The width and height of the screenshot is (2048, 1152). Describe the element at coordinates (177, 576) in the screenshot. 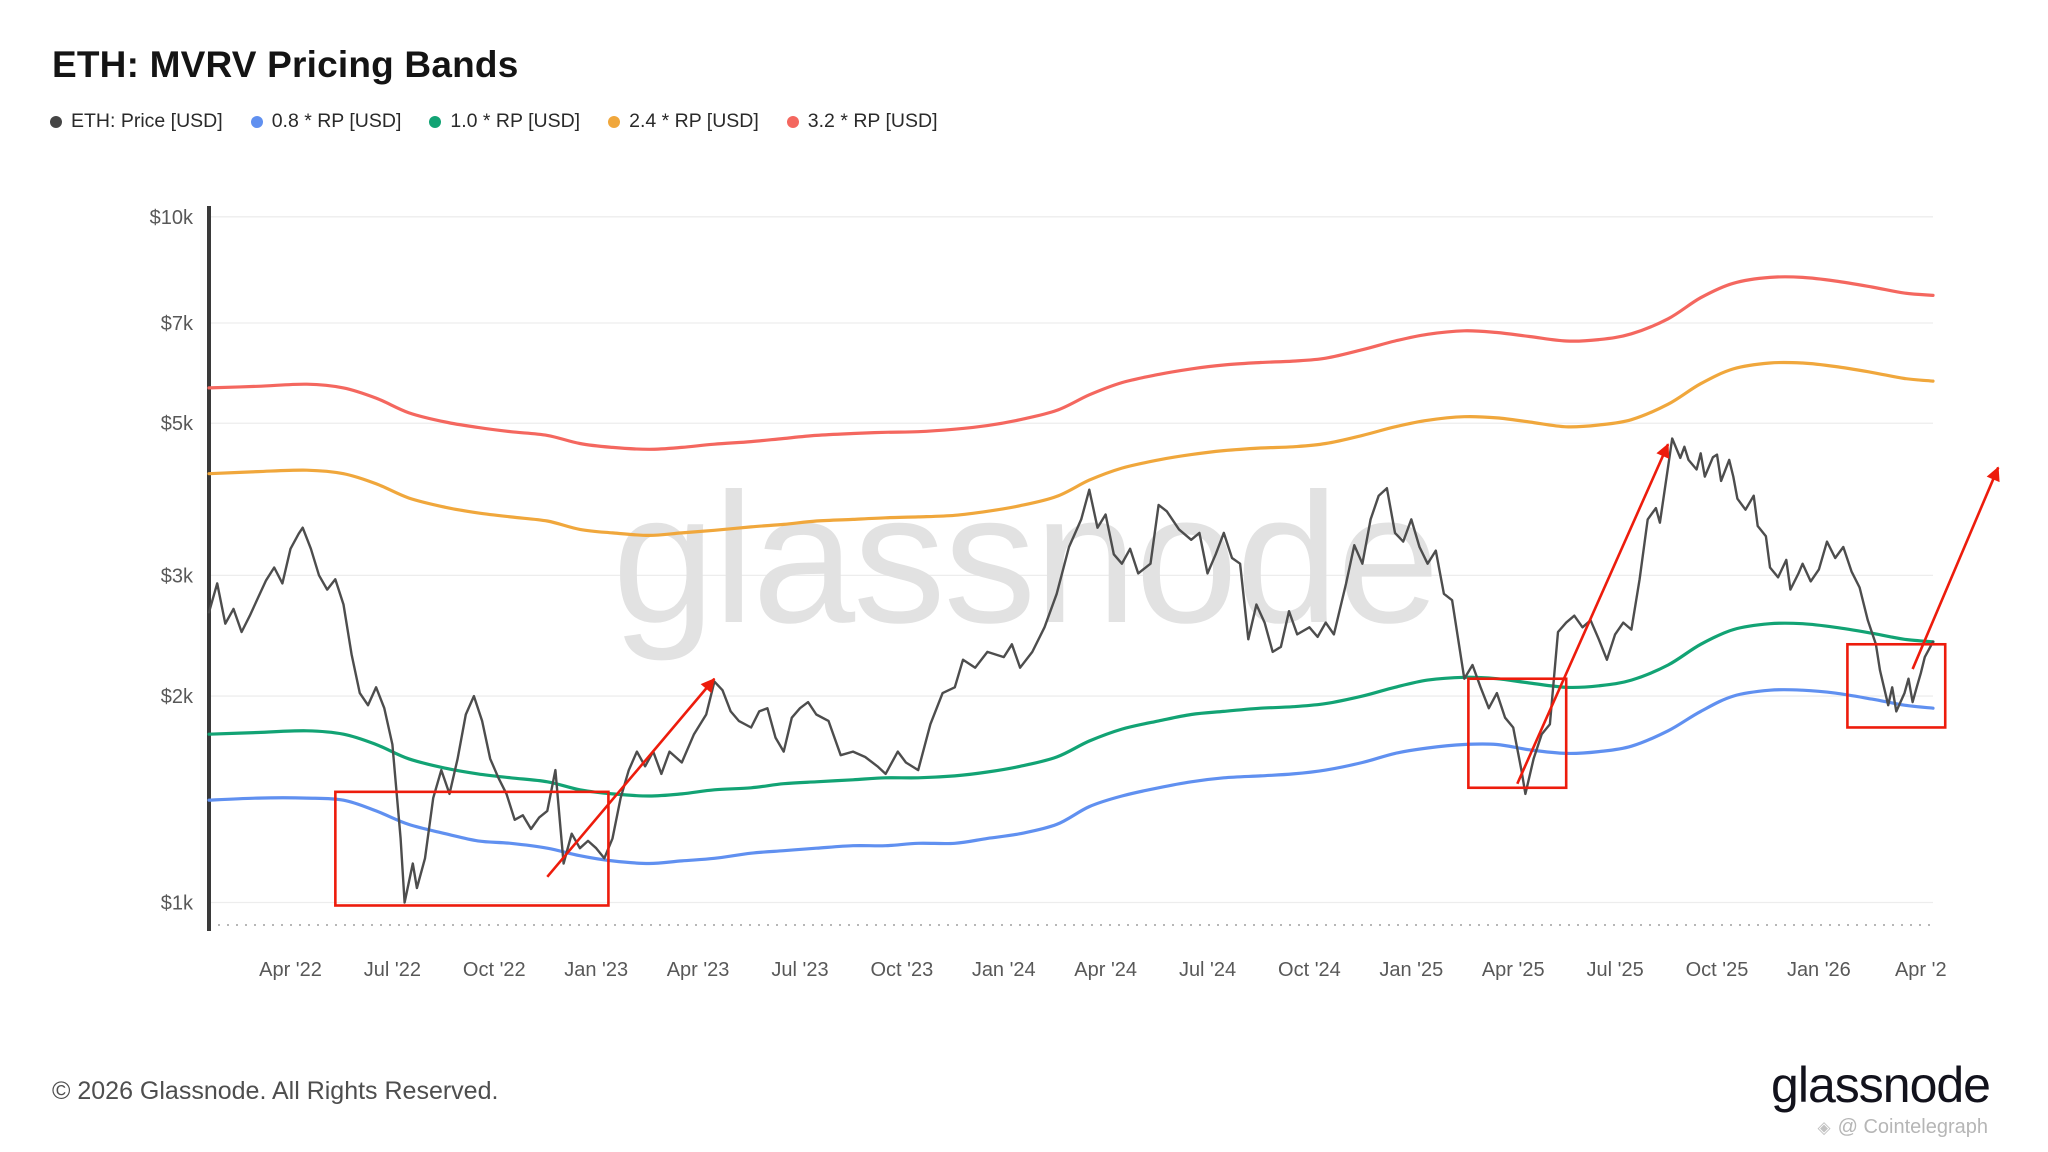

I see `y-axis-label: $3k` at that location.